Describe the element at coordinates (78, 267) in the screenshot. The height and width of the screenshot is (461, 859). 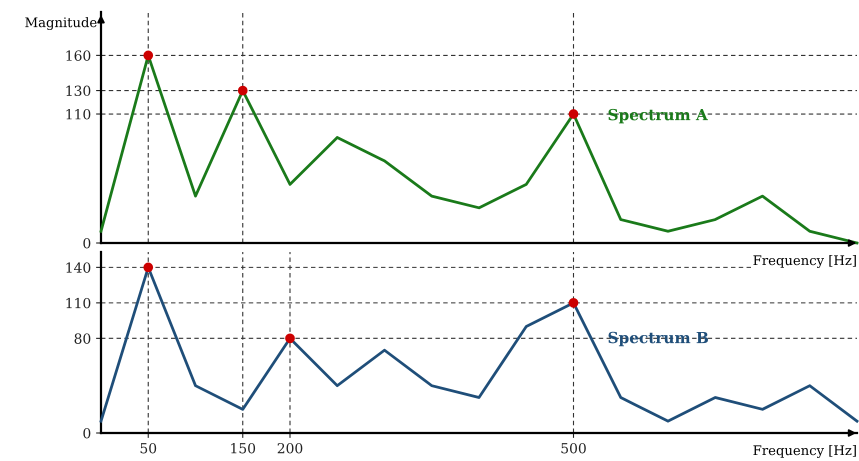
I see `y-tick-label: 140` at that location.